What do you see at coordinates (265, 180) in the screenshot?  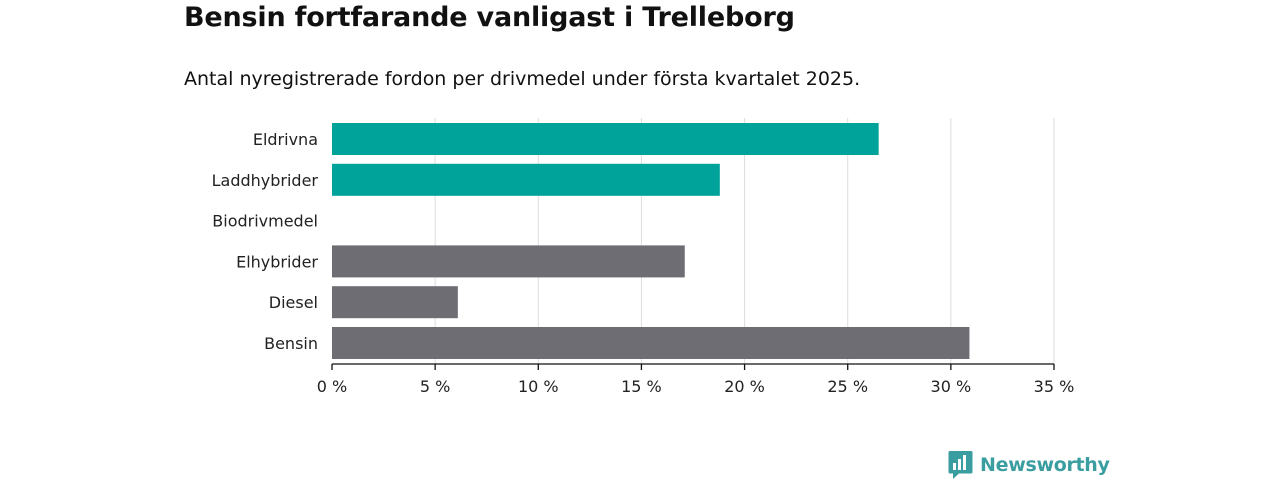 I see `category-label: Laddhybrider` at bounding box center [265, 180].